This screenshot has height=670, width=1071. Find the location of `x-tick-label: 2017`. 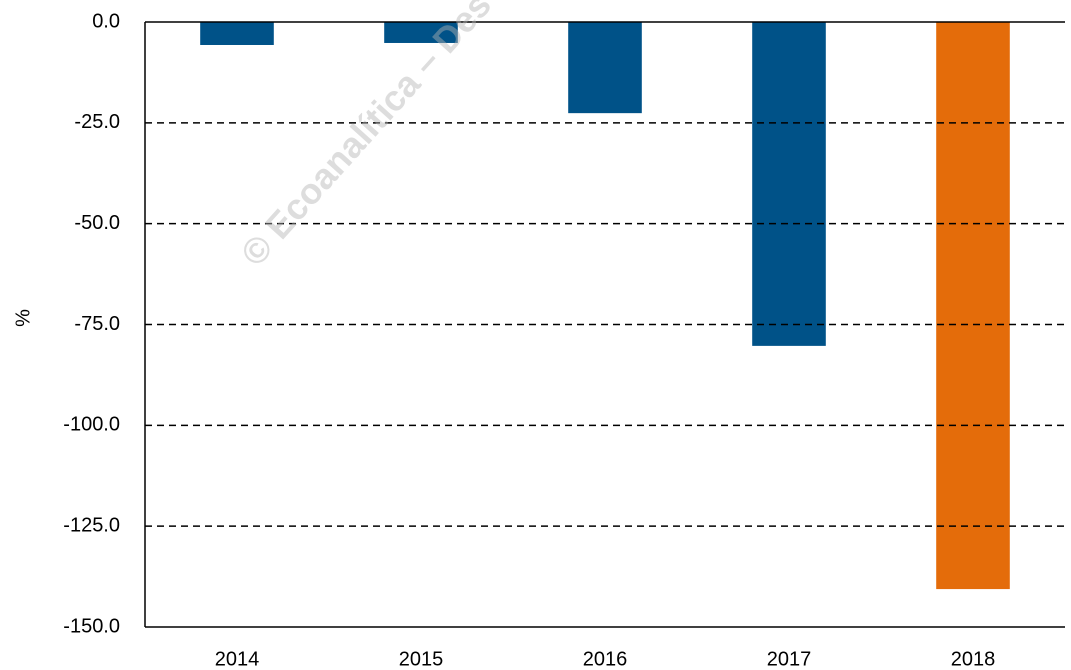

x-tick-label: 2017 is located at coordinates (789, 659).